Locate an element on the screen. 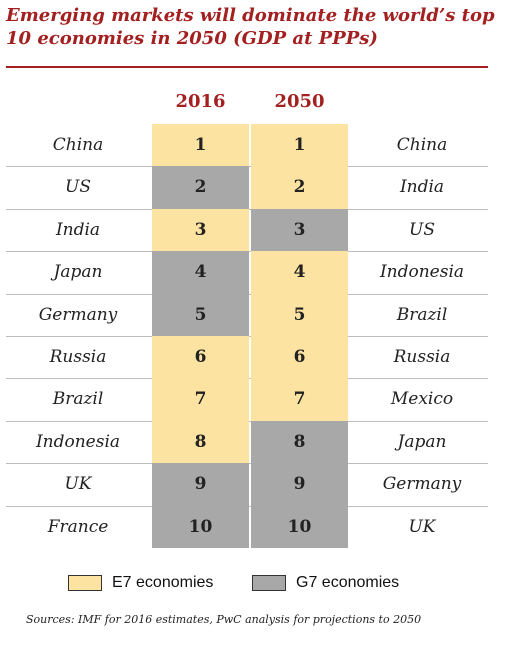 The image size is (506, 647). rank-cell-y2050-9: 9 is located at coordinates (299, 484).